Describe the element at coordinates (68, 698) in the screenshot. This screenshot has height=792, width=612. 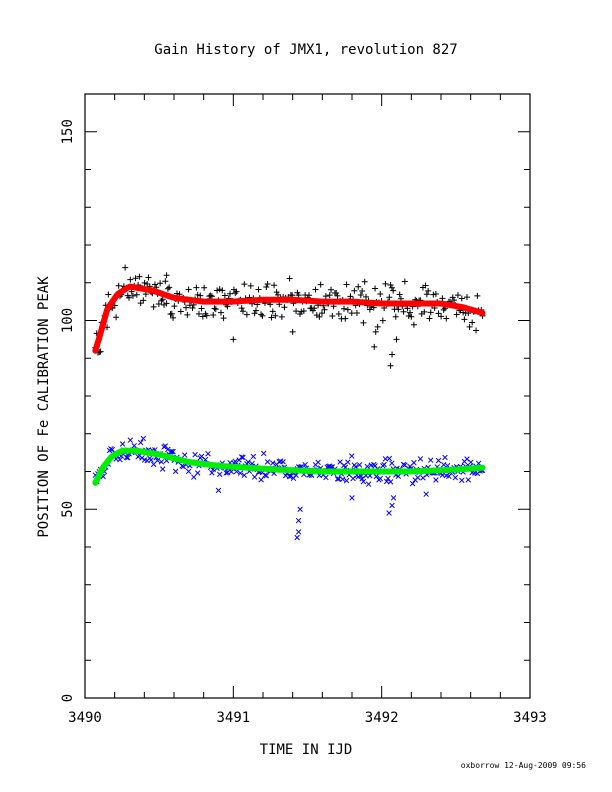
I see `y-tick-label: 0` at that location.